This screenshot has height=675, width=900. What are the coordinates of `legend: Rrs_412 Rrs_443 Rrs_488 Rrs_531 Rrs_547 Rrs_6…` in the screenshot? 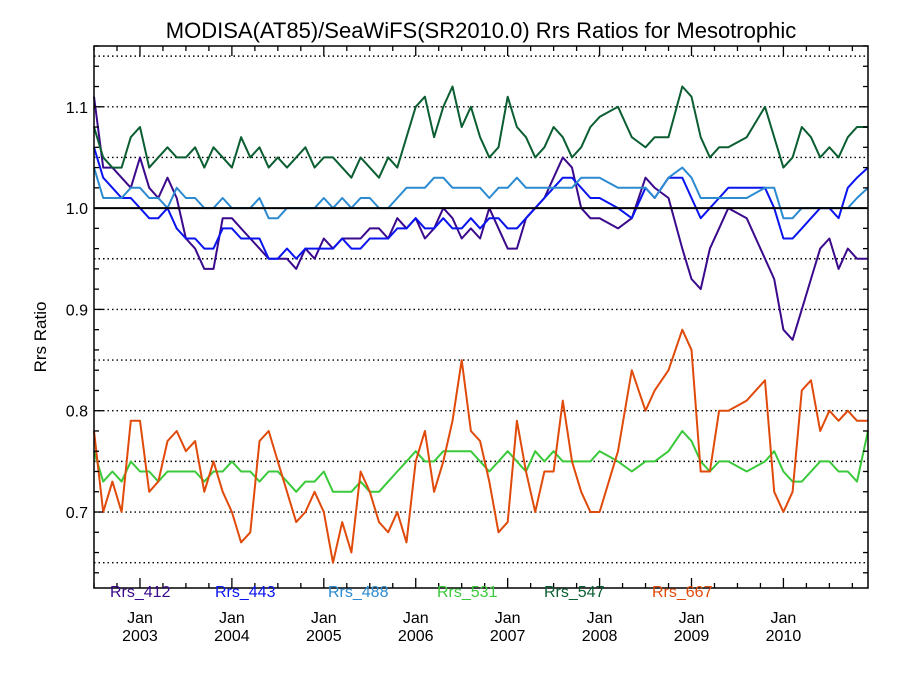 It's located at (411, 592).